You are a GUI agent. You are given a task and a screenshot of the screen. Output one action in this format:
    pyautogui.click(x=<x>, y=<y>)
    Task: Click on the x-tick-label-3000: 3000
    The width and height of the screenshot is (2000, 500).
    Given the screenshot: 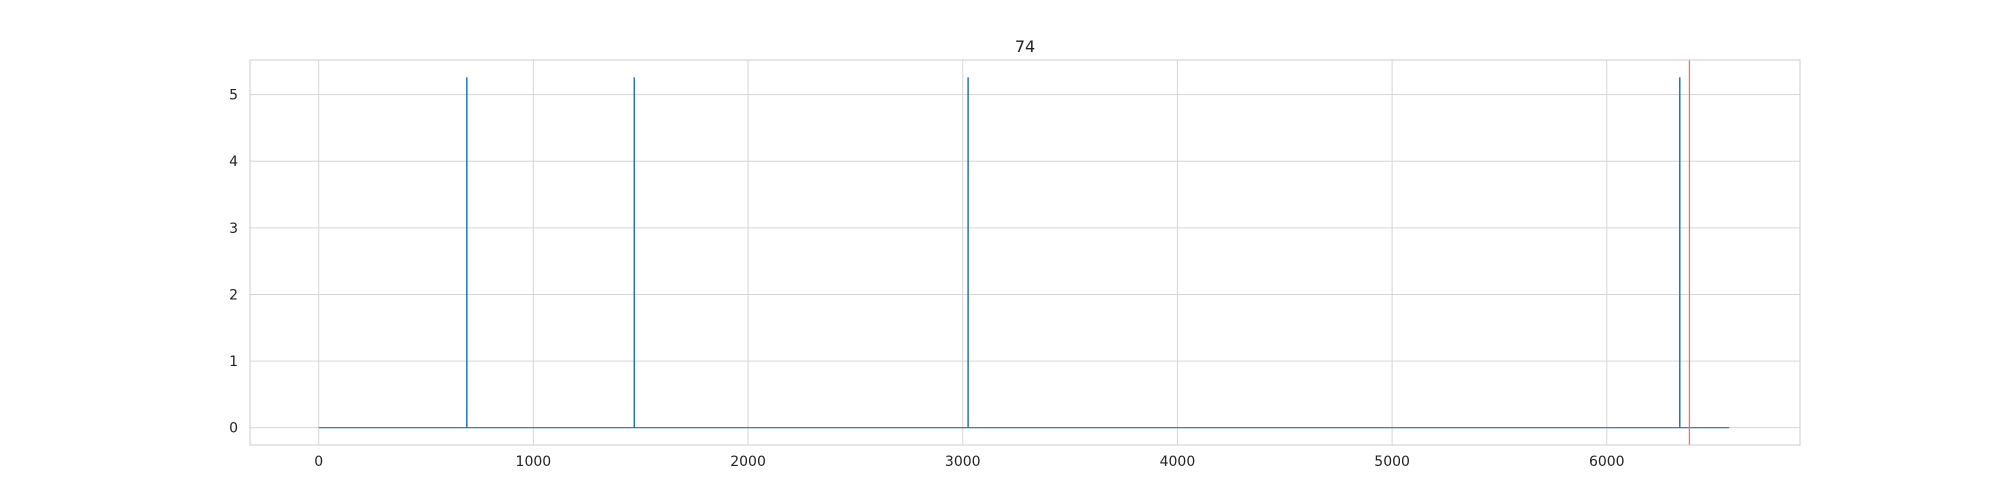 What is the action you would take?
    pyautogui.click(x=963, y=462)
    